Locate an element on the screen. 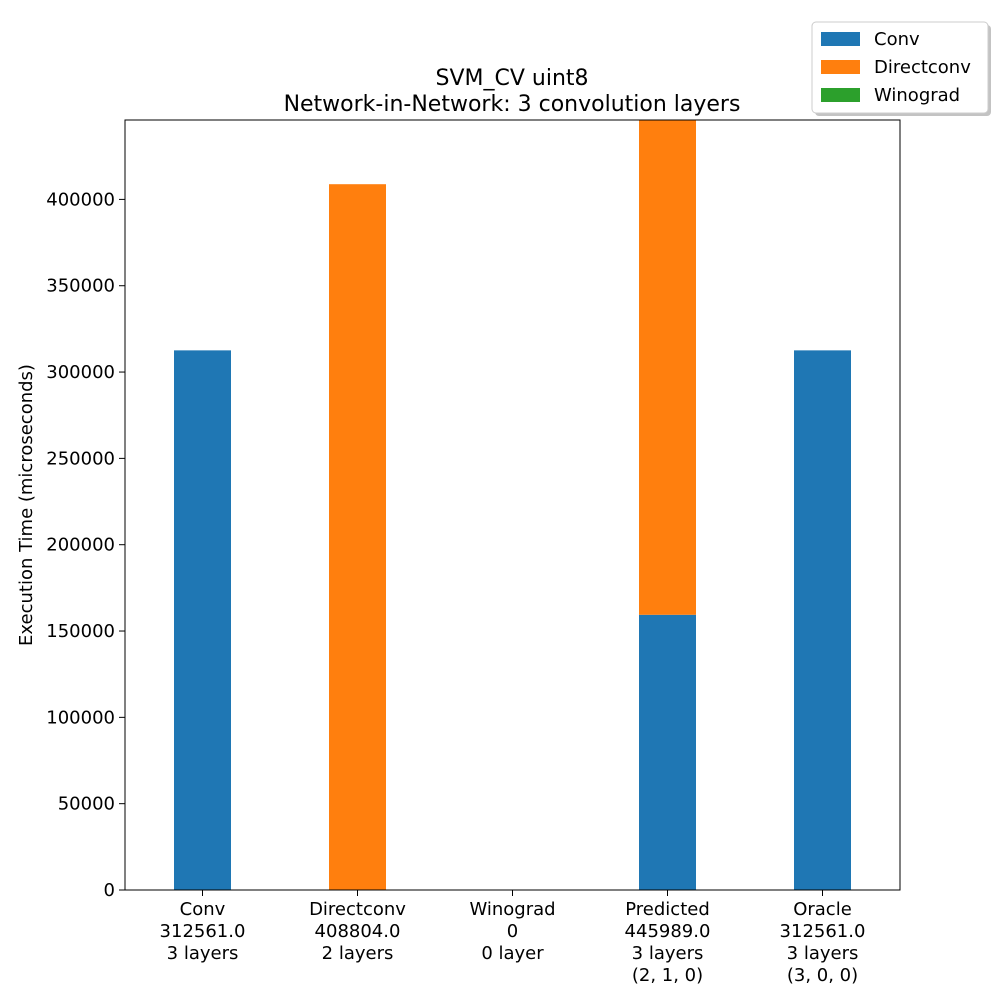 Image resolution: width=1000 pixels, height=1000 pixels. y-tick-label-0: 0 is located at coordinates (109, 890).